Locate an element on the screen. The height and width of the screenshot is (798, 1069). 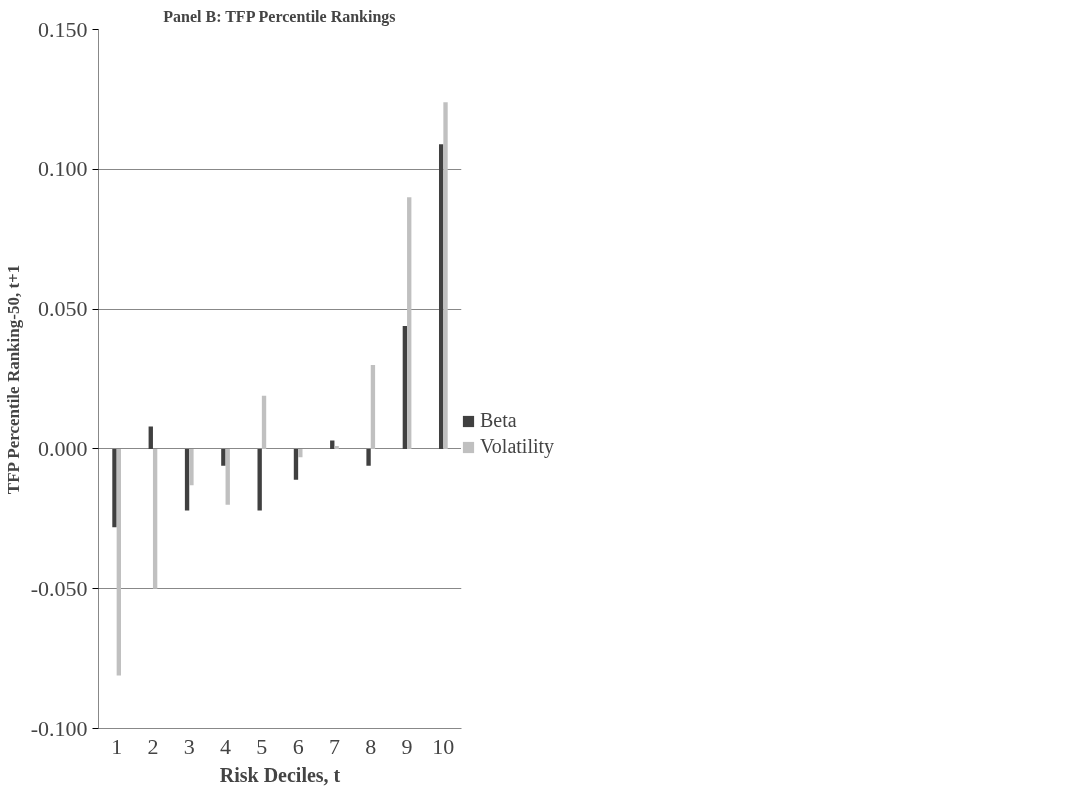
x-tick-label: 4 is located at coordinates (226, 746).